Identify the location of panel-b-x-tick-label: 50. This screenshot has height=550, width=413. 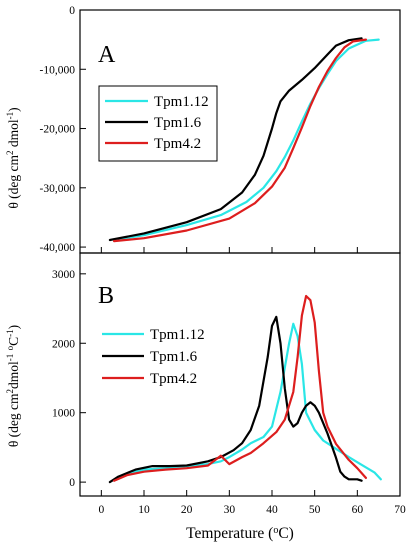
(315, 510).